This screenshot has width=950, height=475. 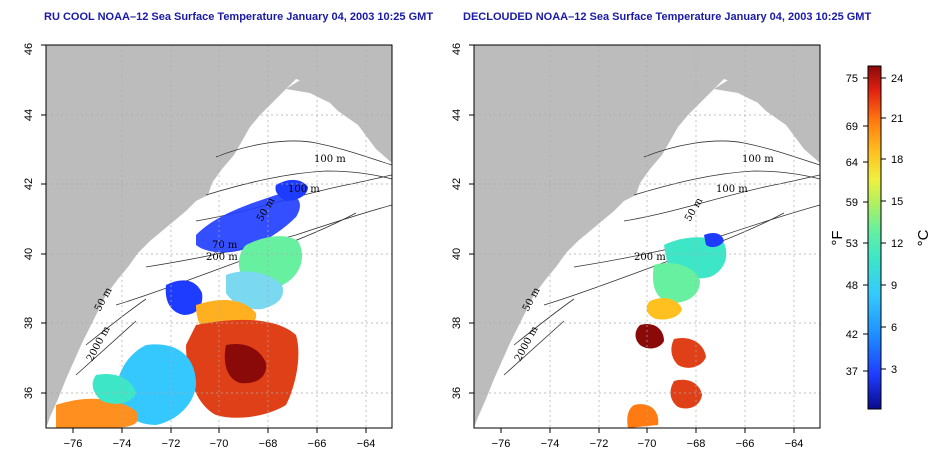 What do you see at coordinates (852, 127) in the screenshot?
I see `fahrenheit-tick-label: 69` at bounding box center [852, 127].